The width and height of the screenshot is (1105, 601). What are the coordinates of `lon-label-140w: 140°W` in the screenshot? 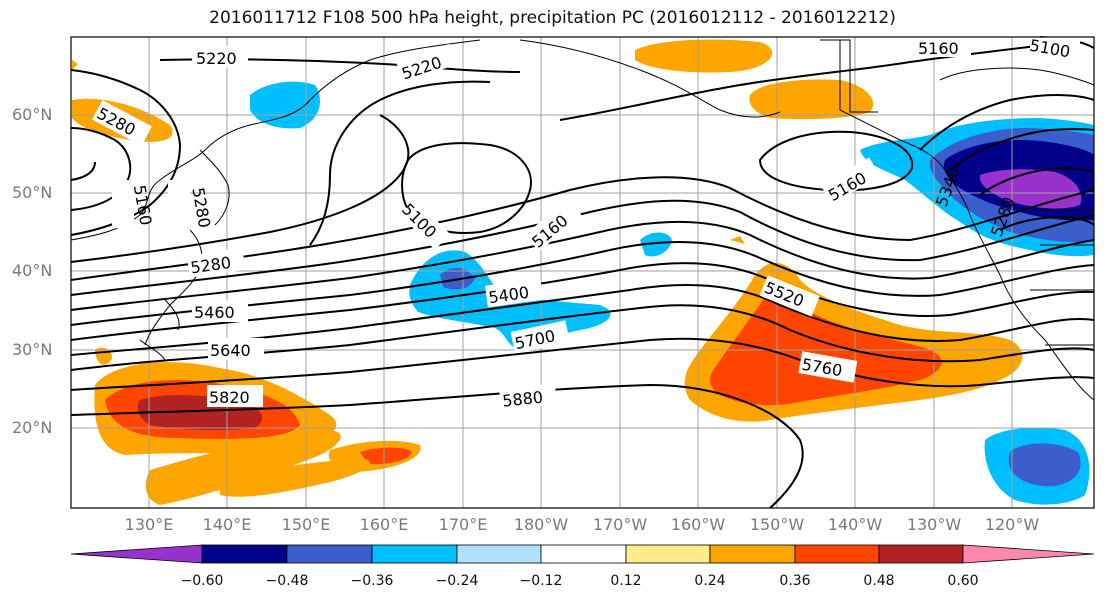 It's located at (855, 524).